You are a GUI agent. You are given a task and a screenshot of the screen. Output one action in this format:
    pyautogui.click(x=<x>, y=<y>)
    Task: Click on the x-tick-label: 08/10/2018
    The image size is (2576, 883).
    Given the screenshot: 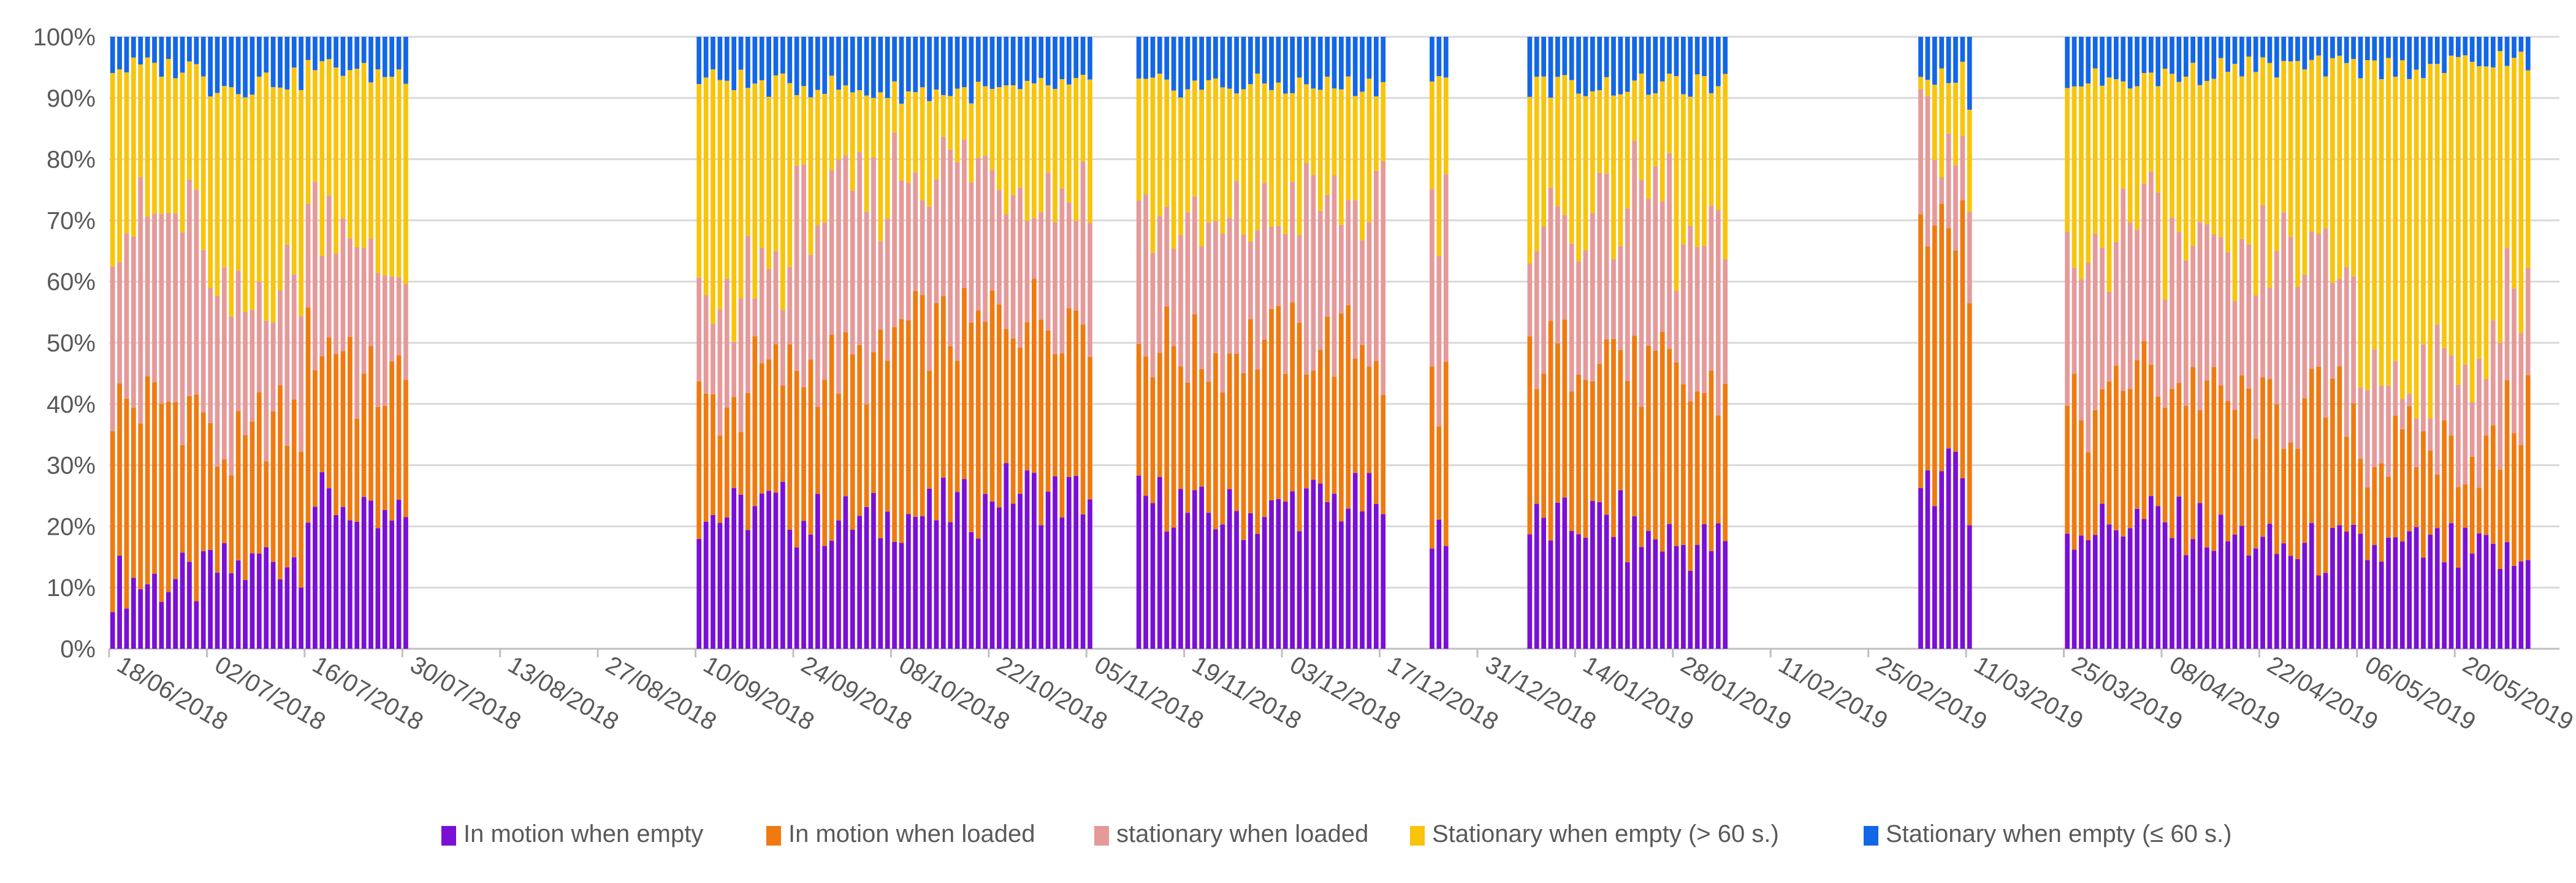 What is the action you would take?
    pyautogui.click(x=954, y=694)
    